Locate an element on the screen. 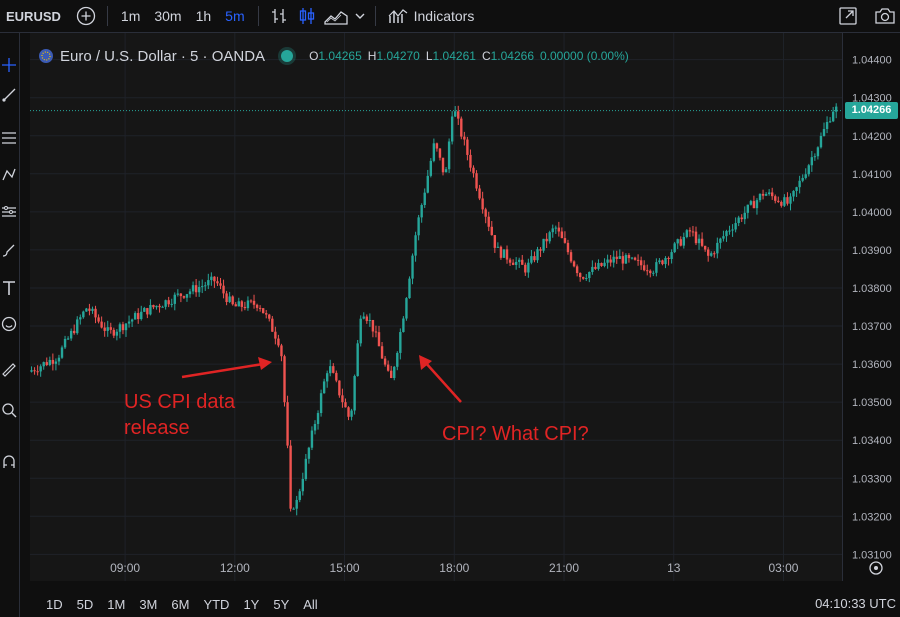 The image size is (900, 617). x-tick-label: 09:00 is located at coordinates (125, 568).